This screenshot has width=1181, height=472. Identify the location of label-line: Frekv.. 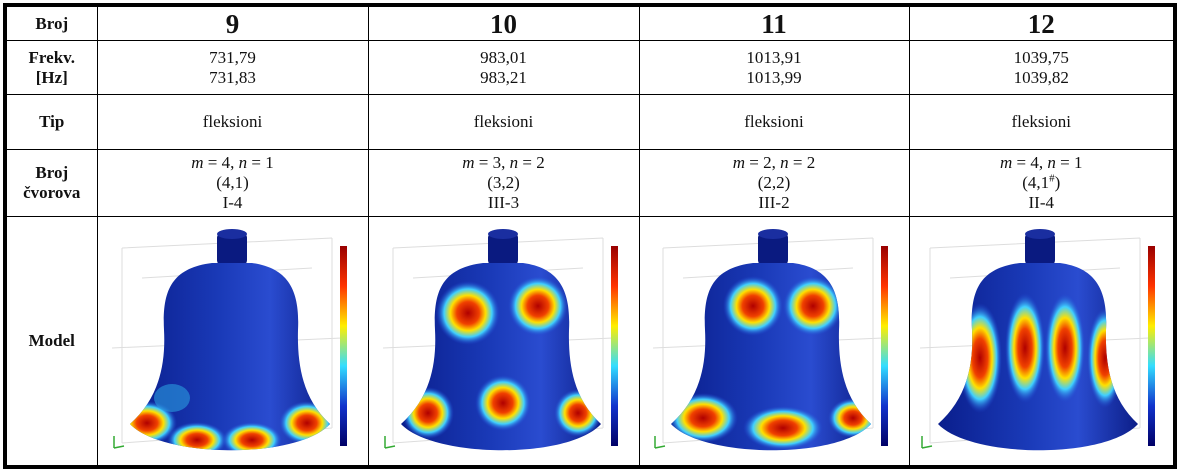
(51, 57).